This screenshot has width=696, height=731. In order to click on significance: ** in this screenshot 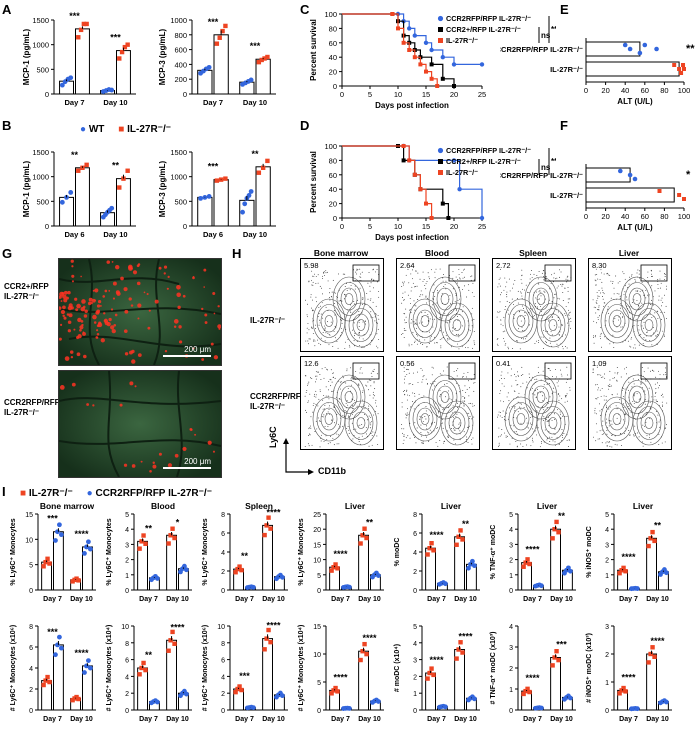, I will do `click(690, 49)`.